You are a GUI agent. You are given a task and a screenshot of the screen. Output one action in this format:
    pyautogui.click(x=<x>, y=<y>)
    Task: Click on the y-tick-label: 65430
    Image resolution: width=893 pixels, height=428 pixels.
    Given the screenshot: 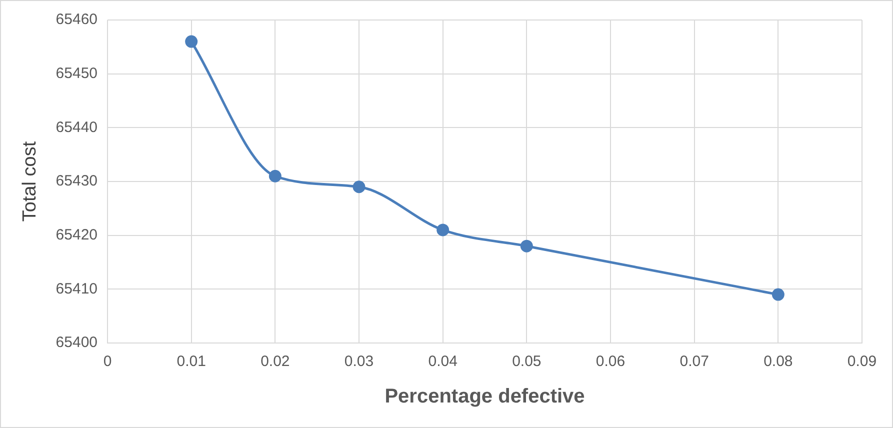 What is the action you would take?
    pyautogui.click(x=77, y=181)
    